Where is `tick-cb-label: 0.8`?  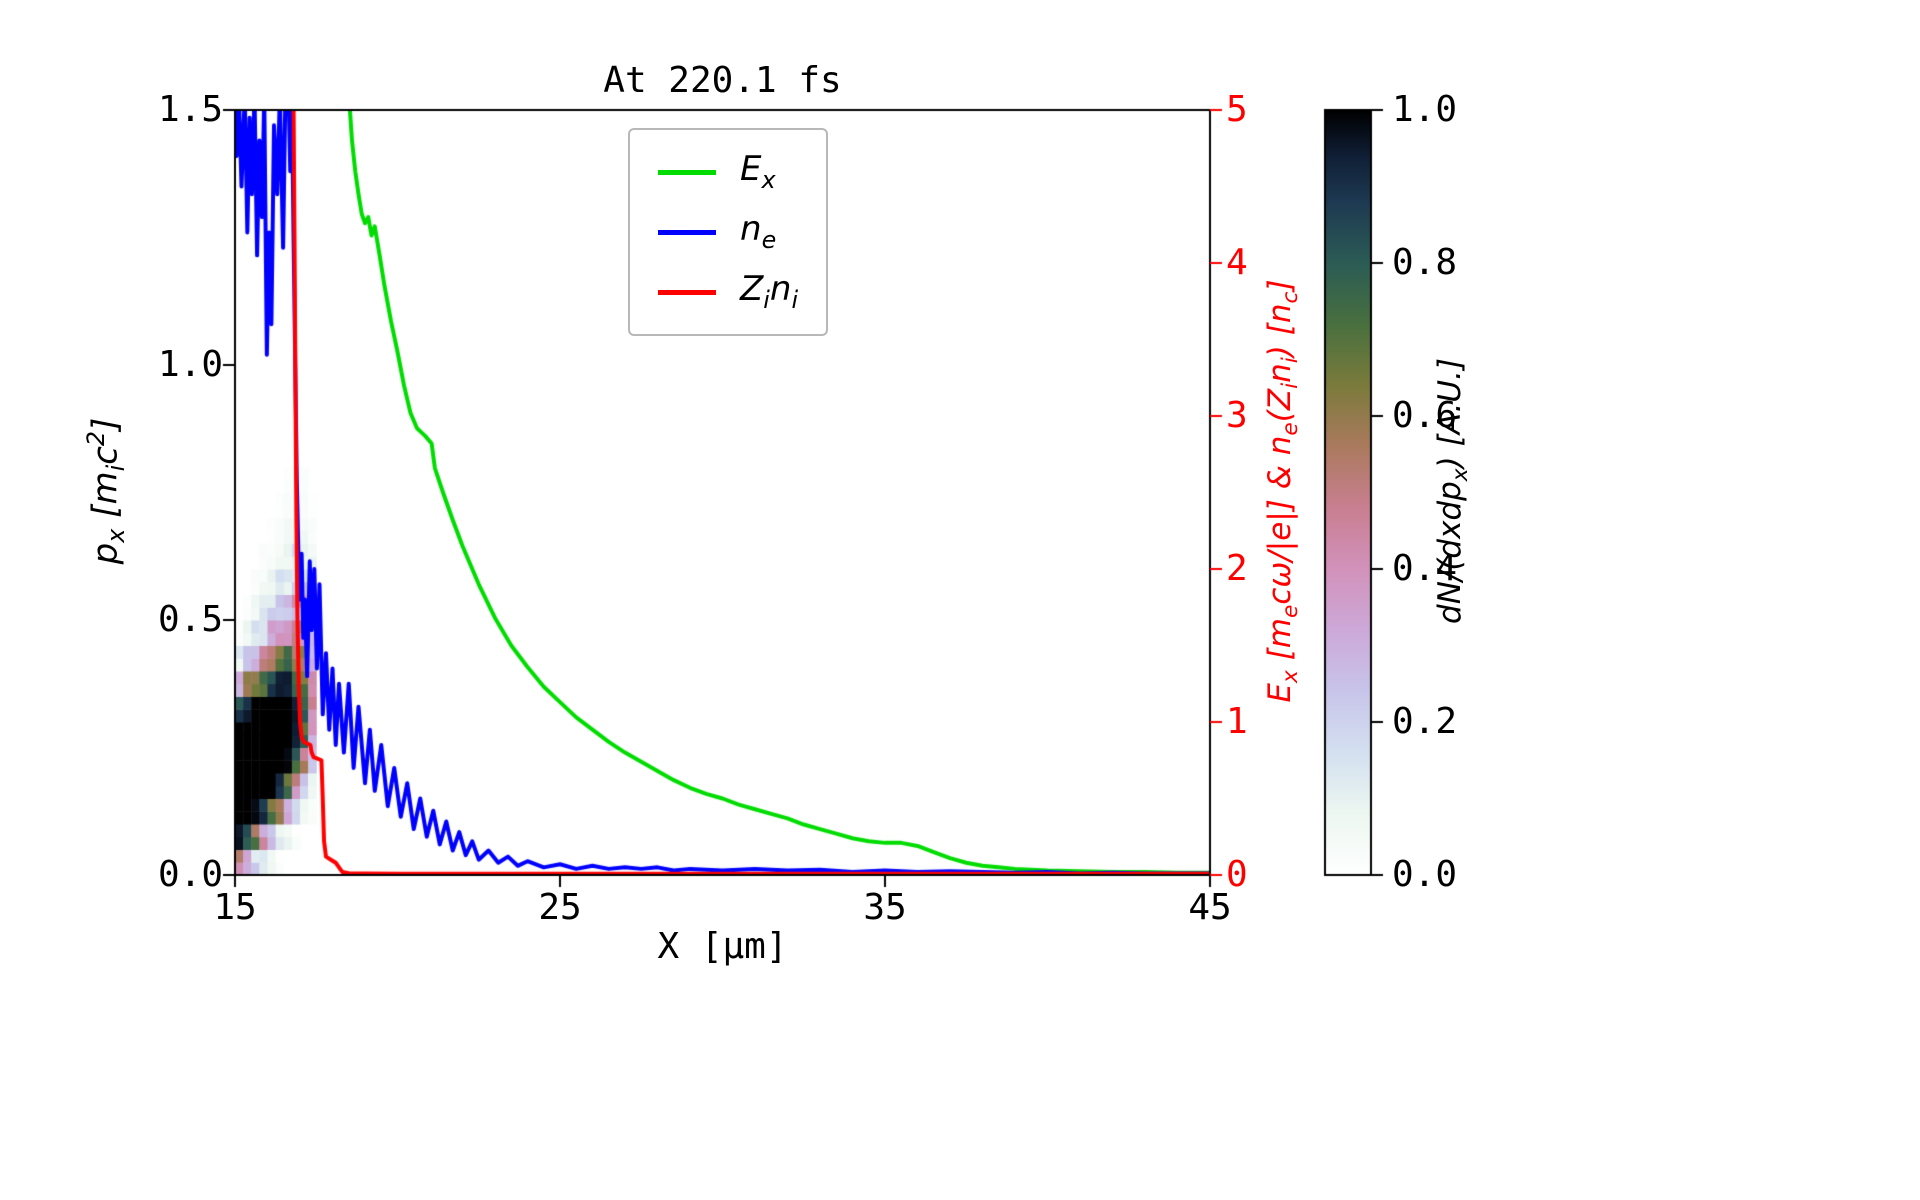 tick-cb-label: 0.8 is located at coordinates (1425, 262).